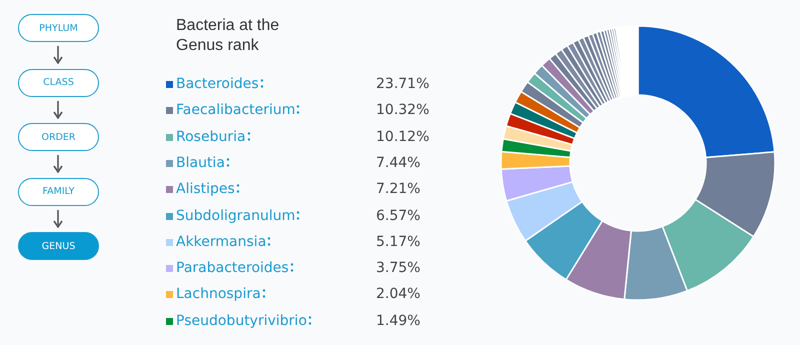  Describe the element at coordinates (211, 136) in the screenshot. I see `legend-label: Roseburia` at that location.